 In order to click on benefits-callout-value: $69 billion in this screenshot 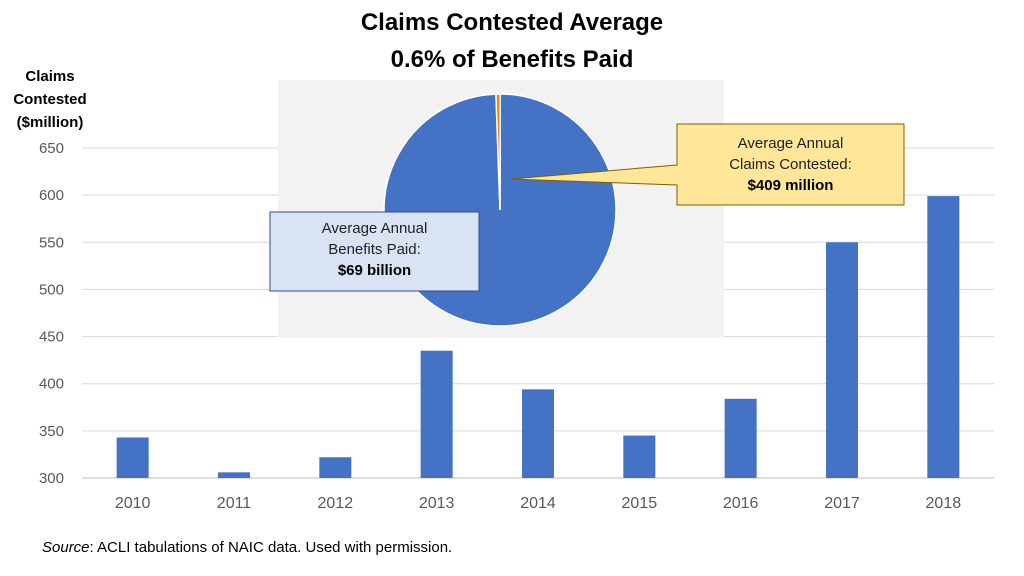, I will do `click(374, 270)`.